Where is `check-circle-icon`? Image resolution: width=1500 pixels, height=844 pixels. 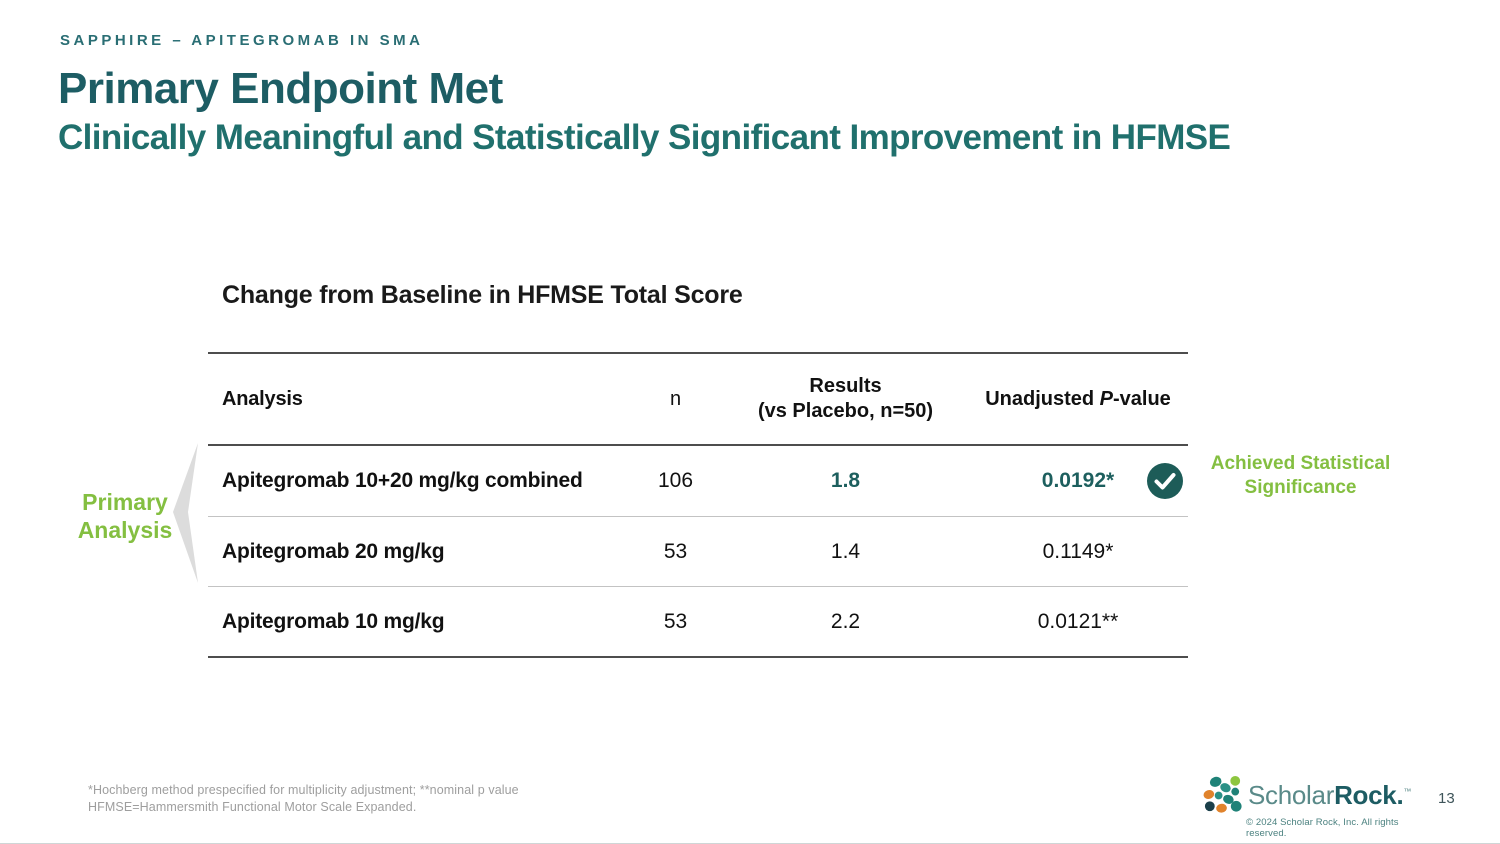
check-circle-icon is located at coordinates (1165, 481).